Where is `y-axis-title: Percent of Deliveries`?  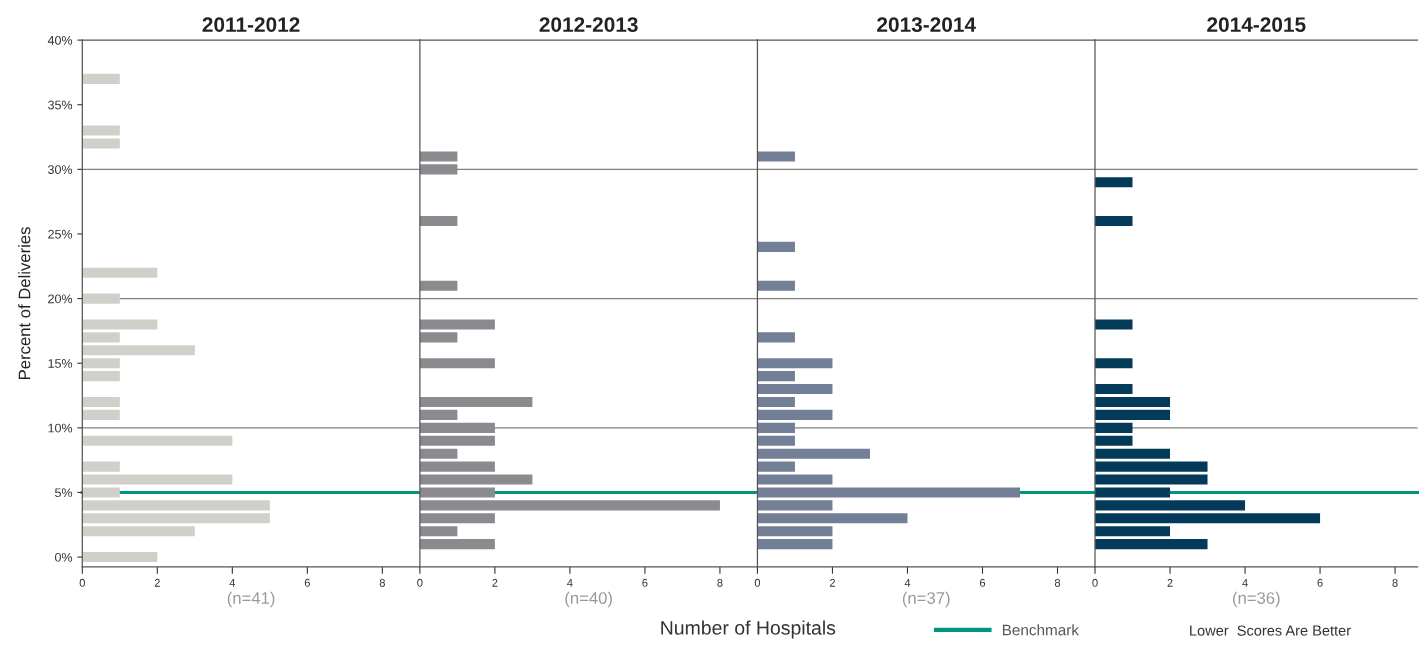
y-axis-title: Percent of Deliveries is located at coordinates (24, 303).